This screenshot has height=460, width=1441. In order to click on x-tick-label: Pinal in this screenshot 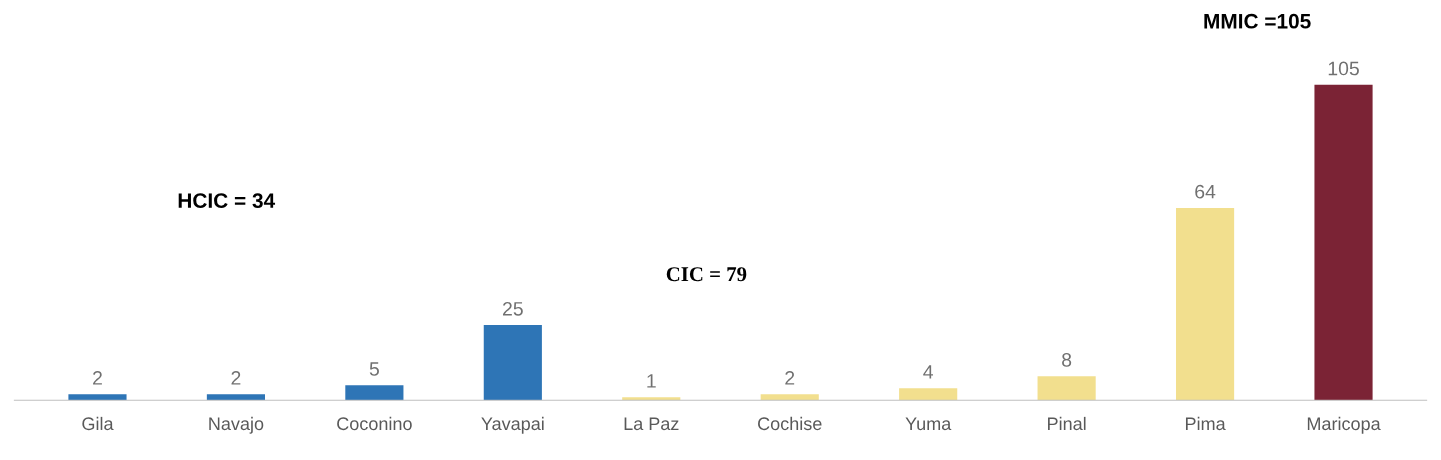, I will do `click(1067, 423)`.